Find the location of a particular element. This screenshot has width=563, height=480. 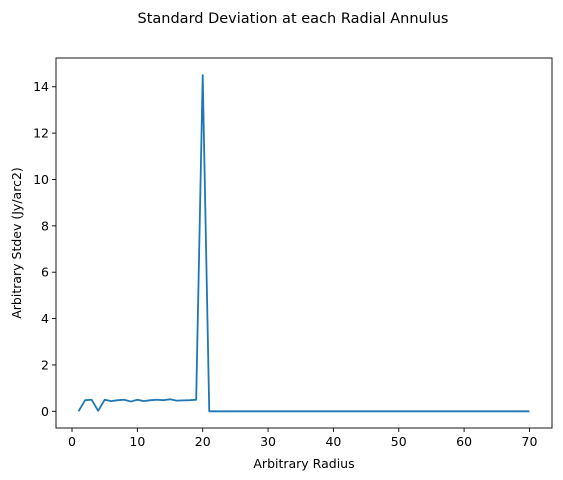

y-axis-ticks: 0 2 4 6 8 10 12 14 is located at coordinates (44, 249).